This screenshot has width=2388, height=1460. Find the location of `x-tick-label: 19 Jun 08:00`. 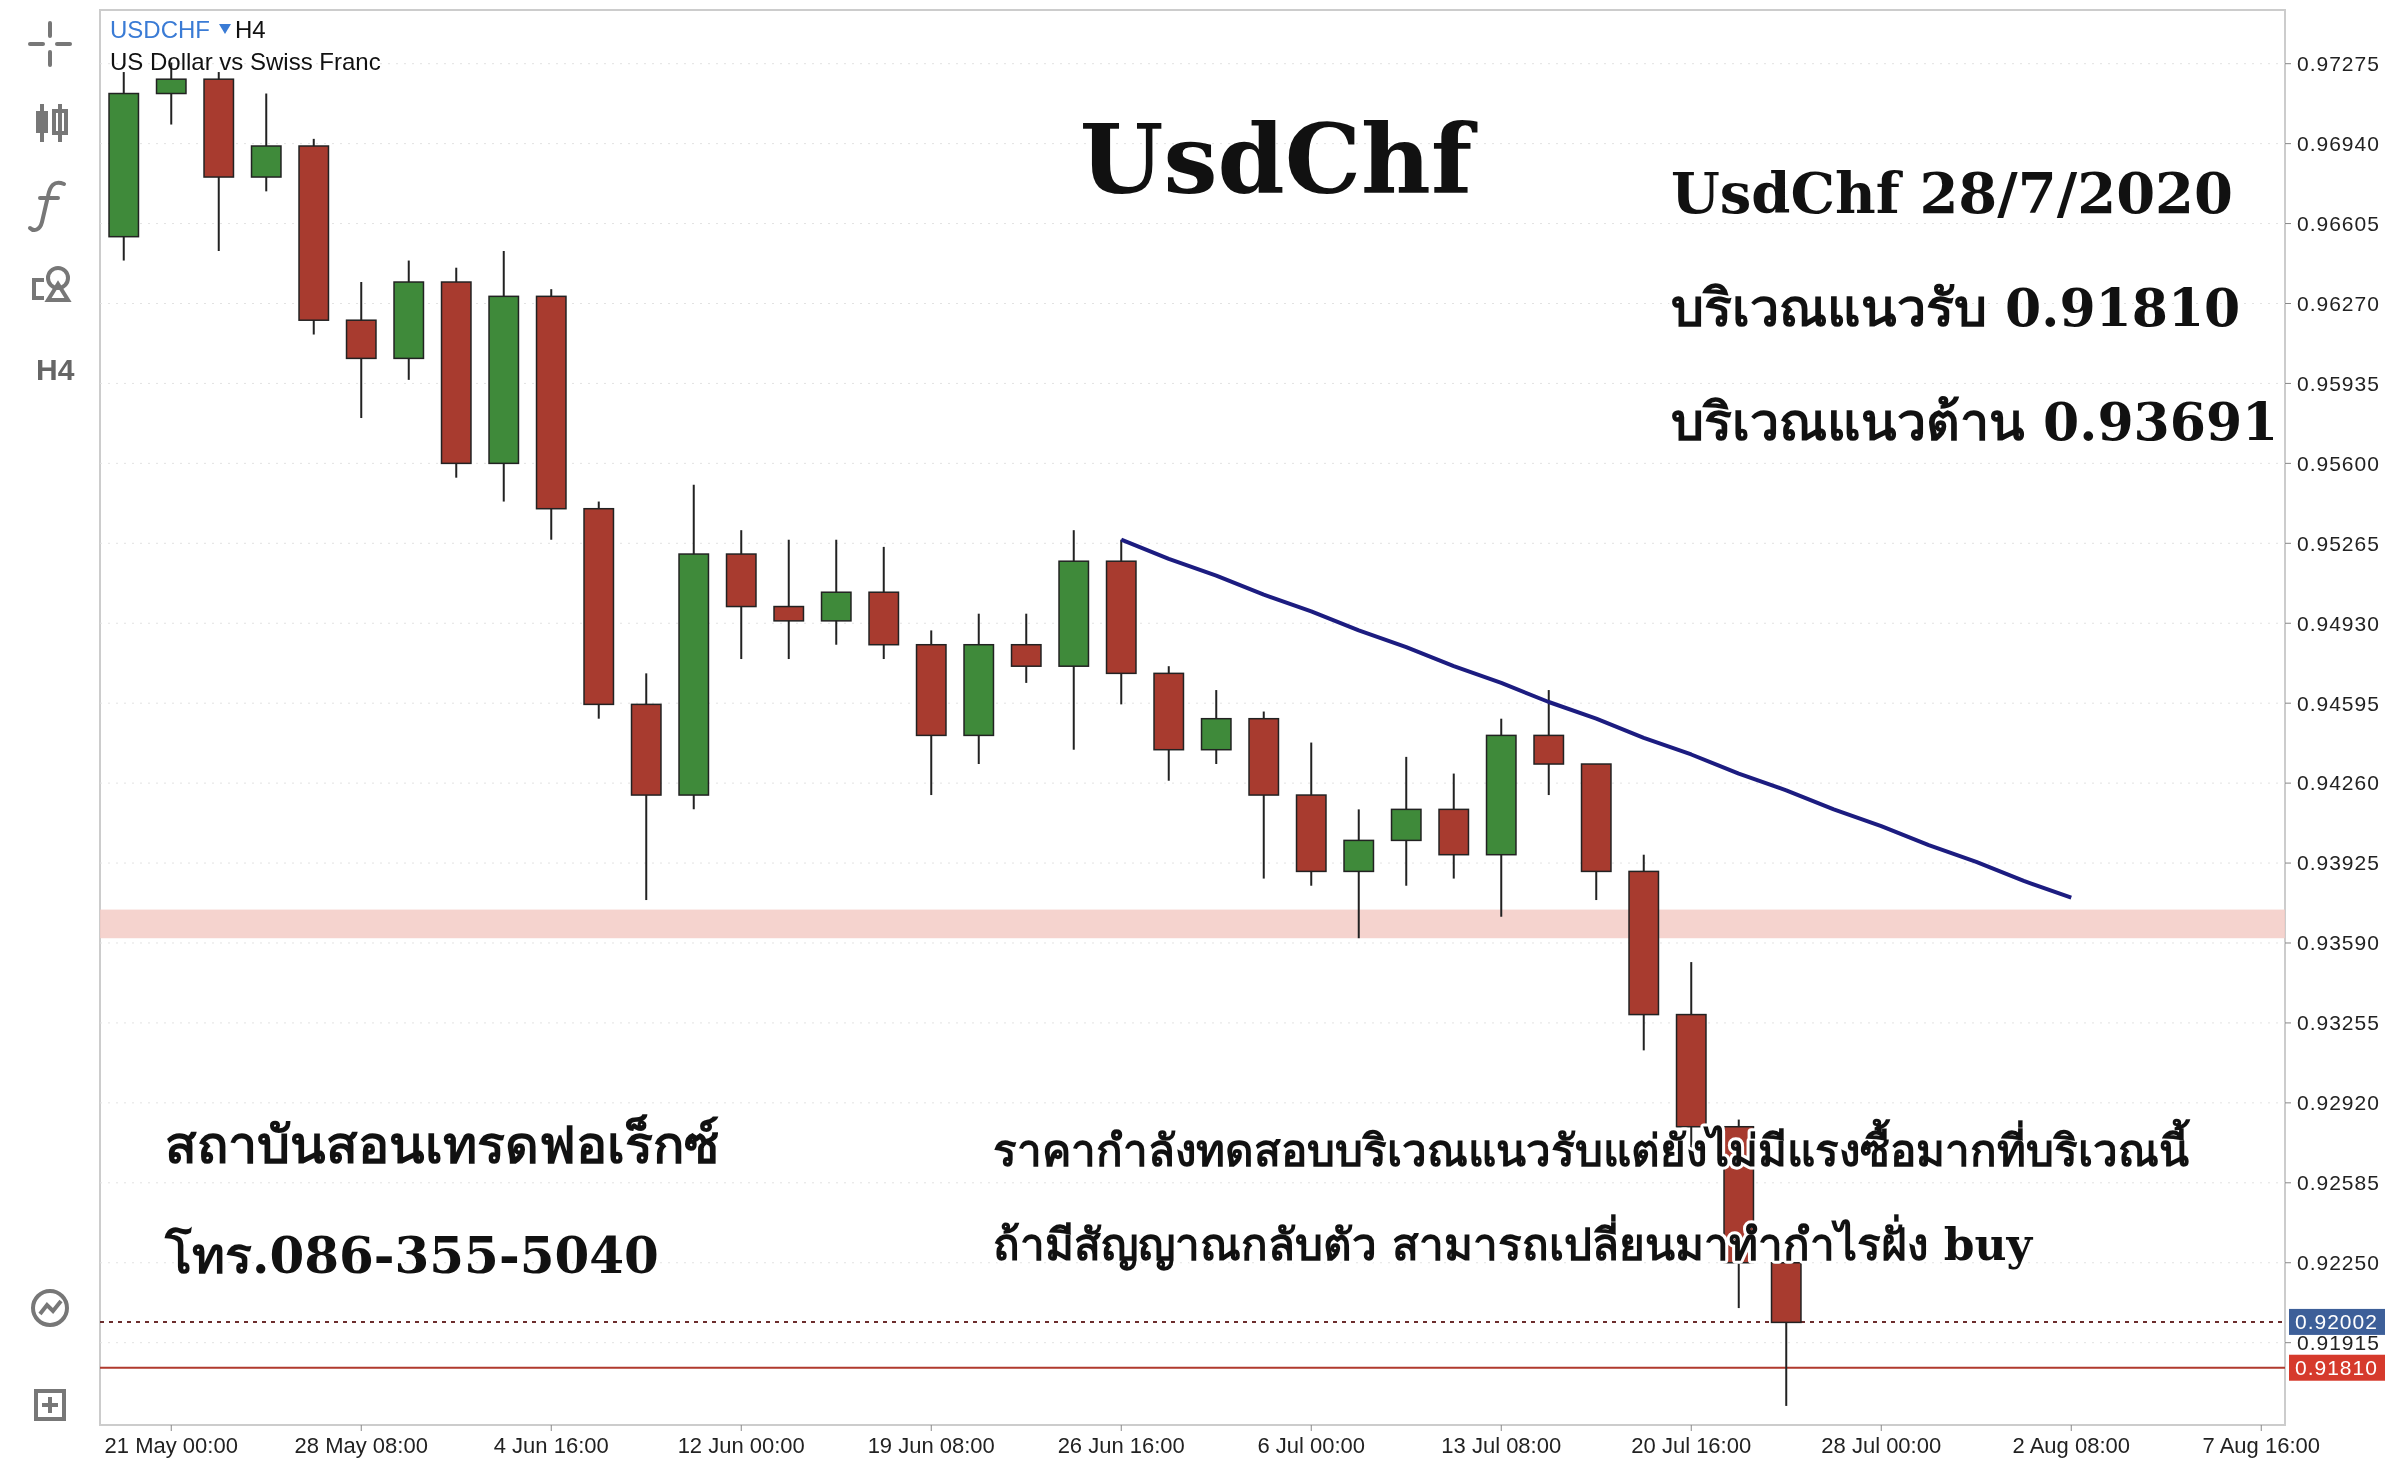

x-tick-label: 19 Jun 08:00 is located at coordinates (931, 1445).